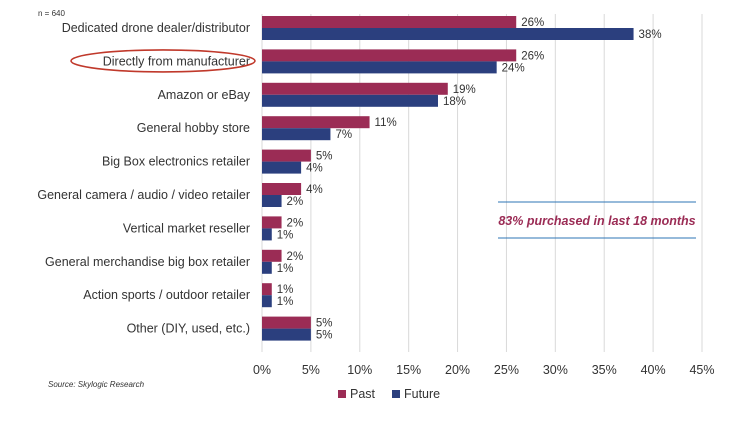  What do you see at coordinates (650, 35) in the screenshot?
I see `value-label-future: 38%` at bounding box center [650, 35].